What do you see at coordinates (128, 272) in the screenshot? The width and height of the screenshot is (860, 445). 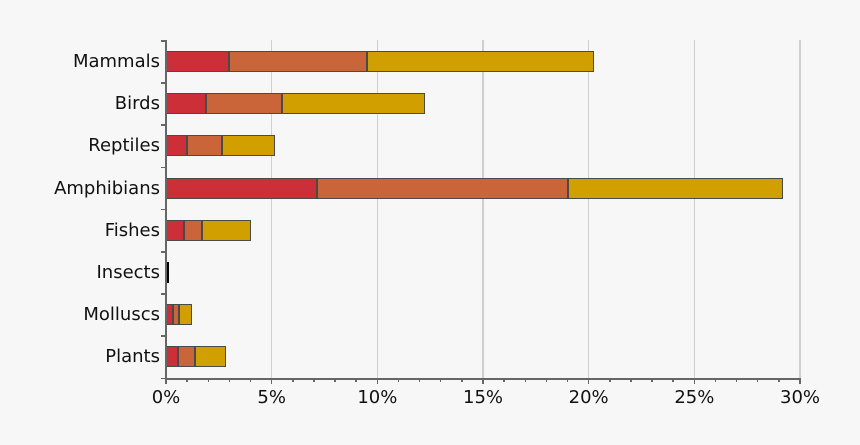 I see `category-label: Insects` at bounding box center [128, 272].